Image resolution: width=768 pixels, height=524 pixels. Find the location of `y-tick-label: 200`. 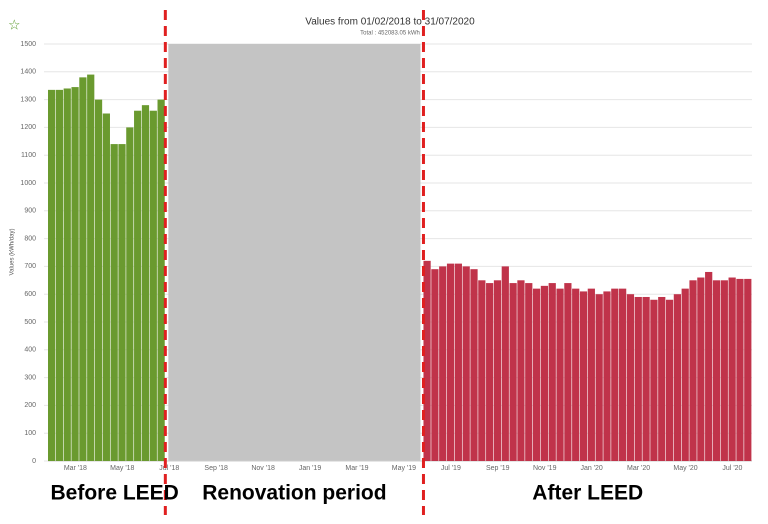

y-tick-label: 200 is located at coordinates (30, 405).